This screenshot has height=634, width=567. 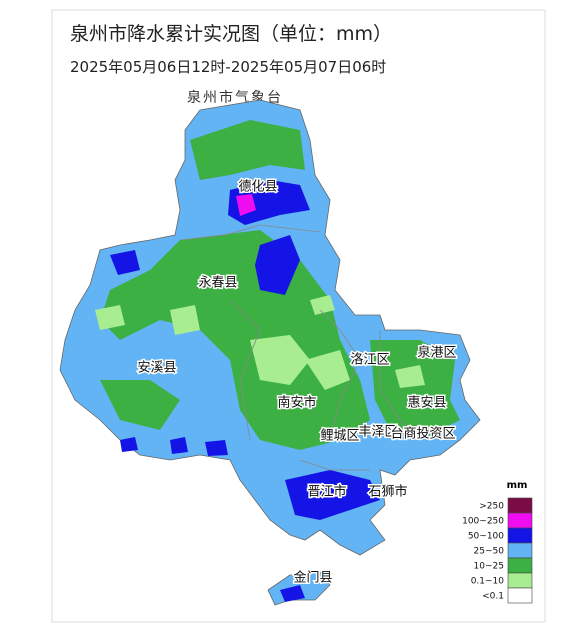 I want to click on subtitle: 2025年05月06日12时-2025年05月07日06时, so click(x=228, y=67).